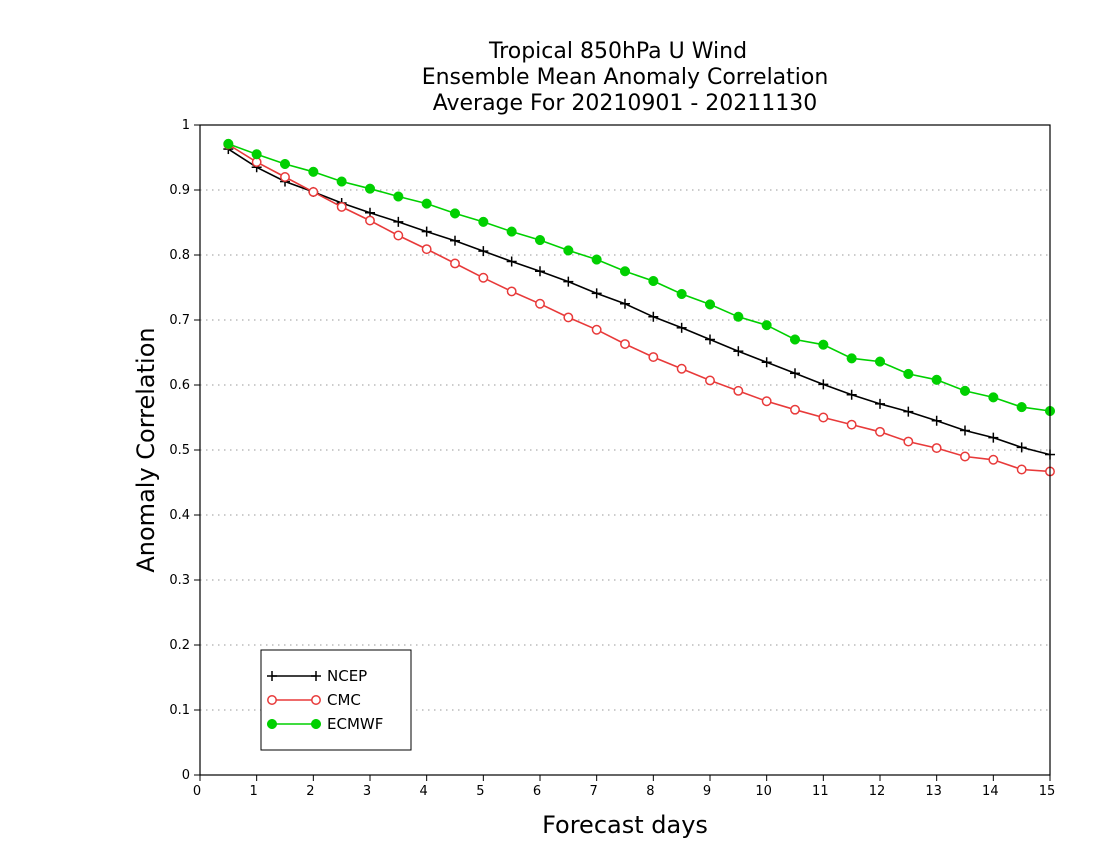  Describe the element at coordinates (617, 51) in the screenshot. I see `chart-title-line-1: Tropical 850hPa U Wind` at that location.